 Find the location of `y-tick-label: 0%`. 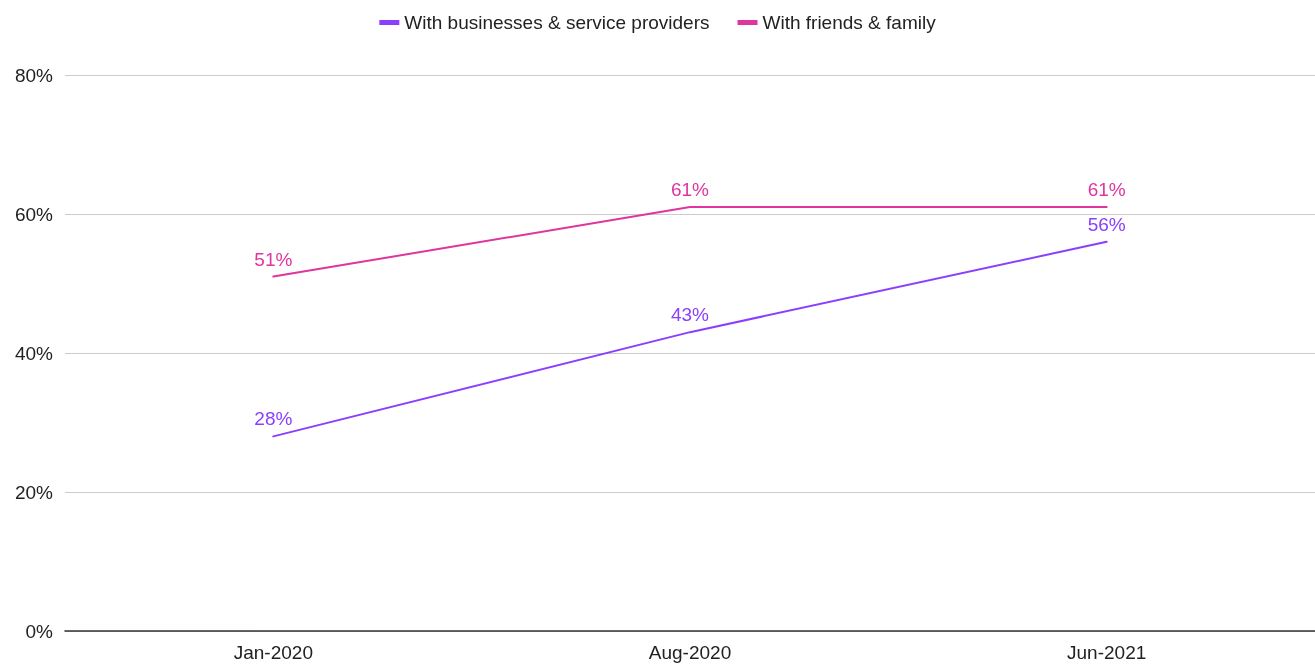

y-tick-label: 0% is located at coordinates (39, 631).